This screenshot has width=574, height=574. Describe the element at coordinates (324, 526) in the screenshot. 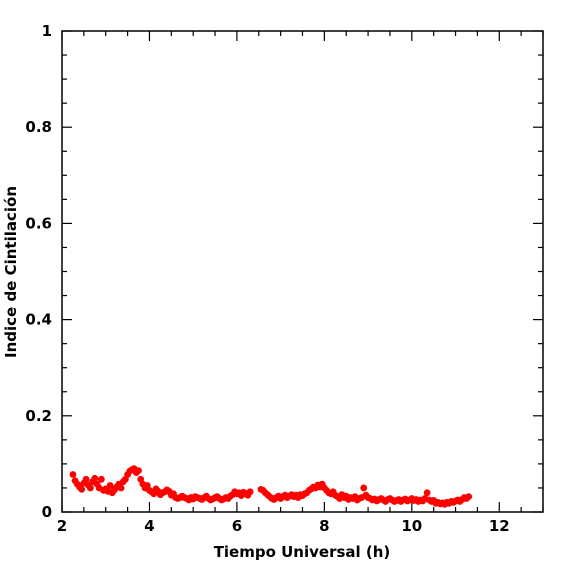

I see `x-tick-label: 8` at that location.